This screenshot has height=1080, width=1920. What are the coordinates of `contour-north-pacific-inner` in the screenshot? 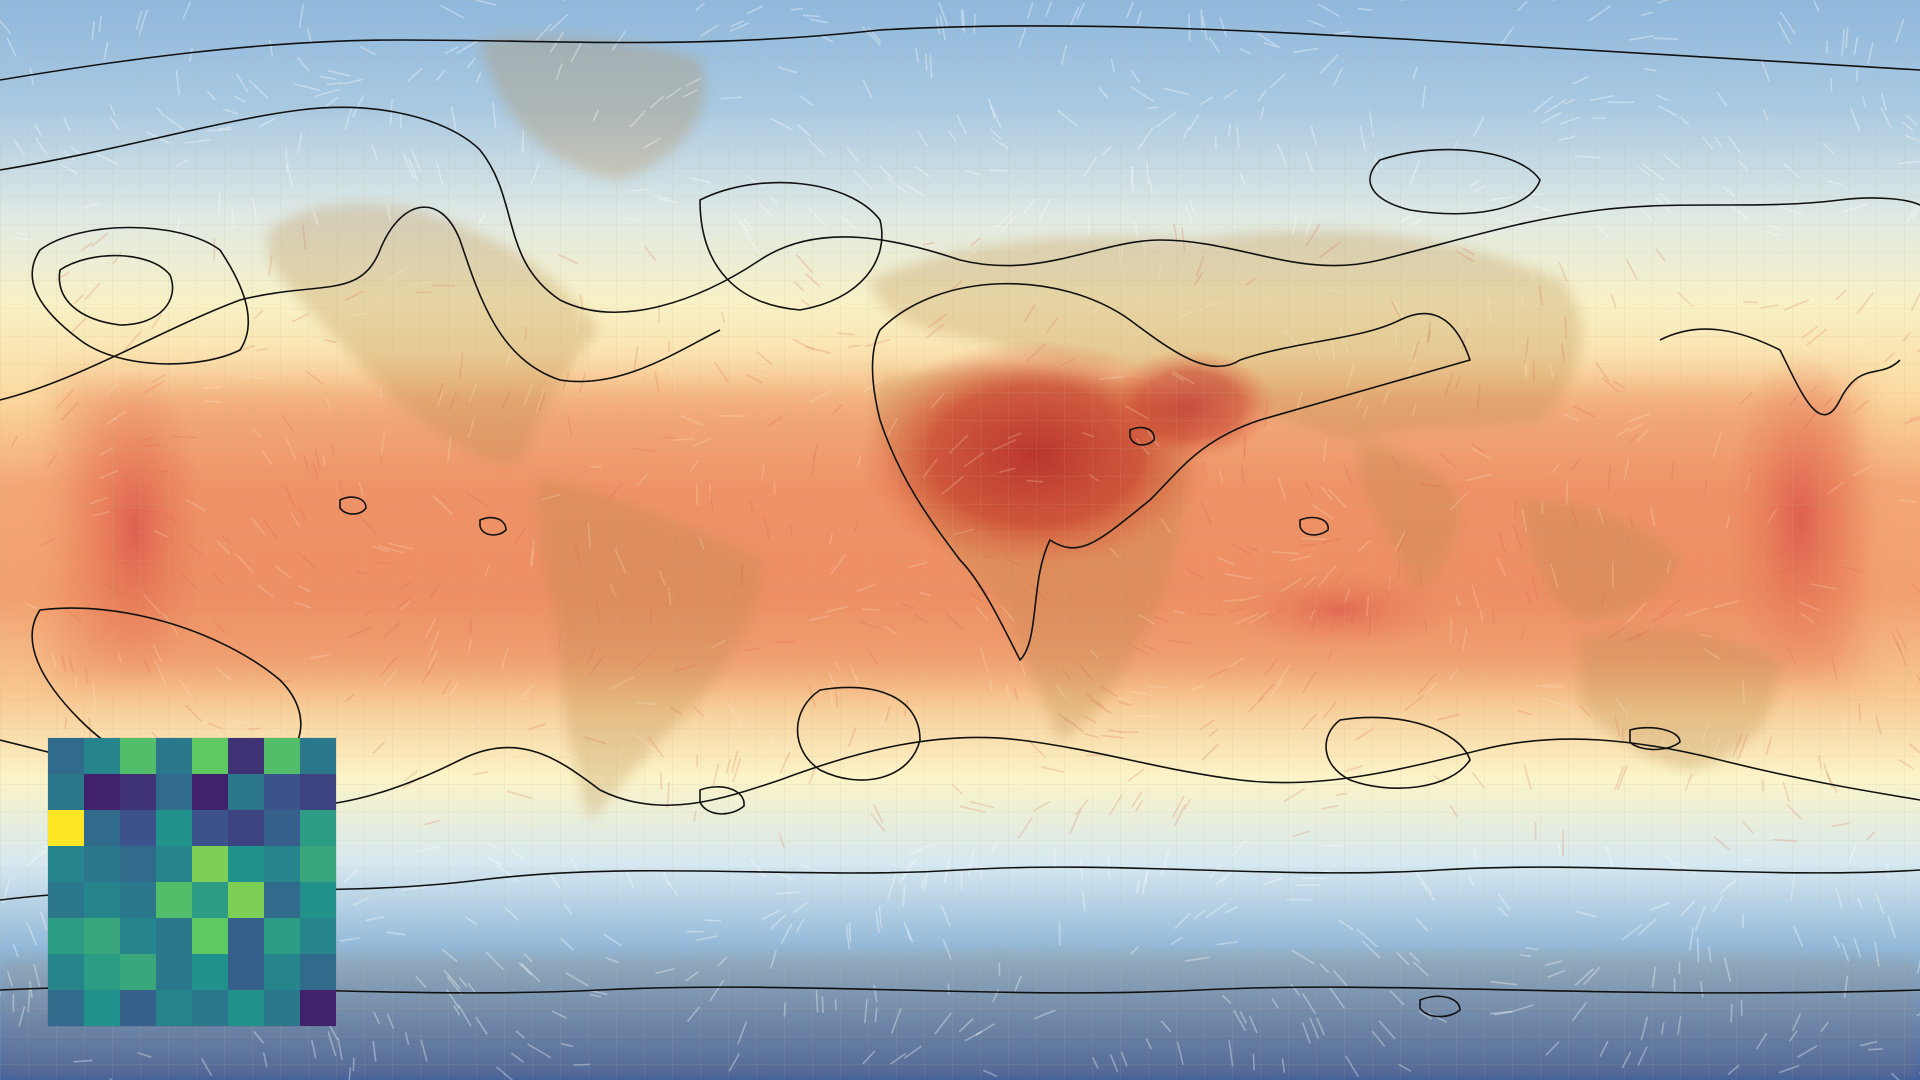 It's located at (116, 290).